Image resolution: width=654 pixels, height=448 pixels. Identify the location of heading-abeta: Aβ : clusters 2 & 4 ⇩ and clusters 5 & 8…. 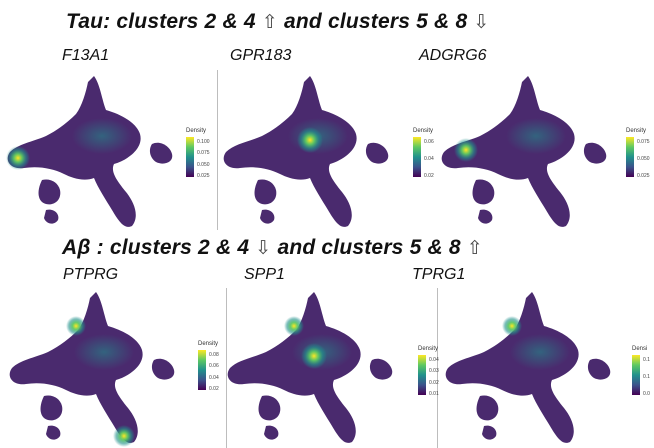
(272, 248).